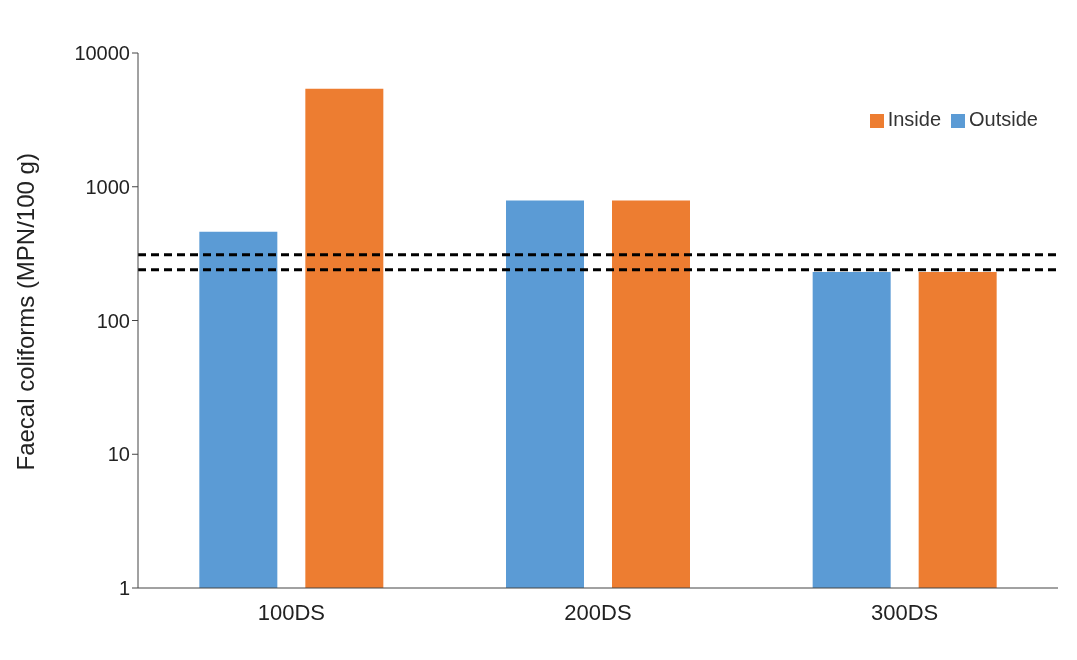  Describe the element at coordinates (25, 312) in the screenshot. I see `y-axis-title: Faecal coliforms (MPN/100 g)` at that location.